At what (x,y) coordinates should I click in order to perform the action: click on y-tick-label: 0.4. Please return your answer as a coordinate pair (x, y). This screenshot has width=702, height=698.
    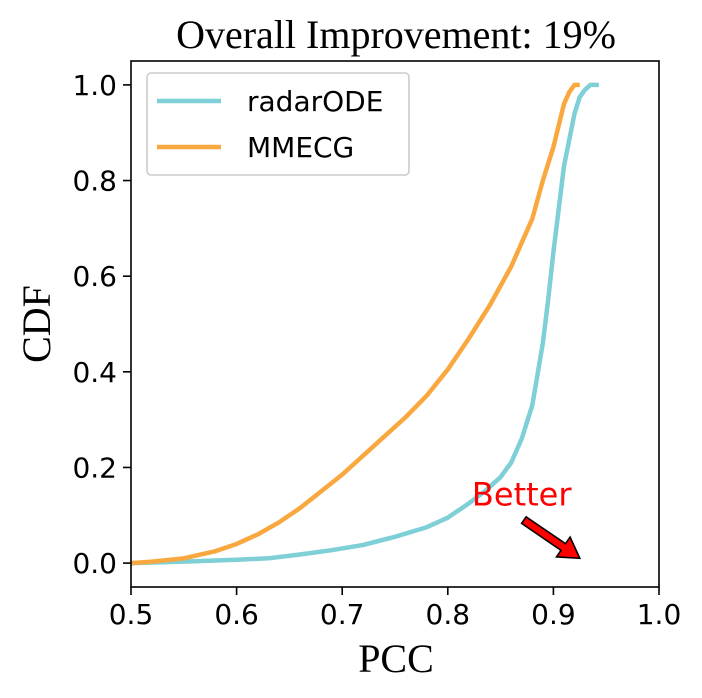
    Looking at the image, I should click on (94, 372).